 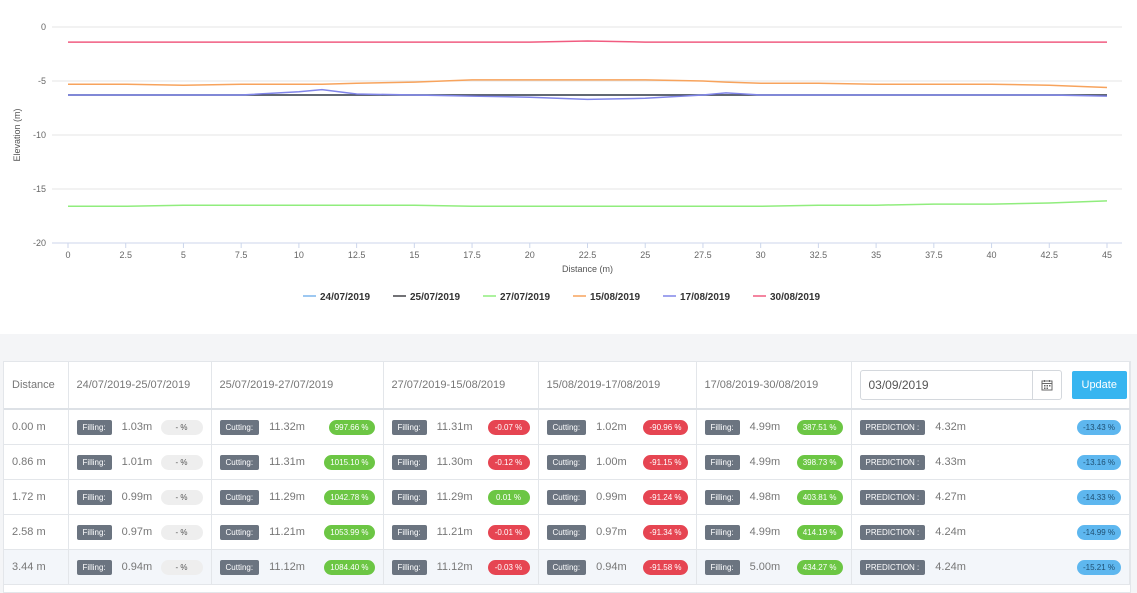 I want to click on header-prediction-controls: Update, so click(x=990, y=386).